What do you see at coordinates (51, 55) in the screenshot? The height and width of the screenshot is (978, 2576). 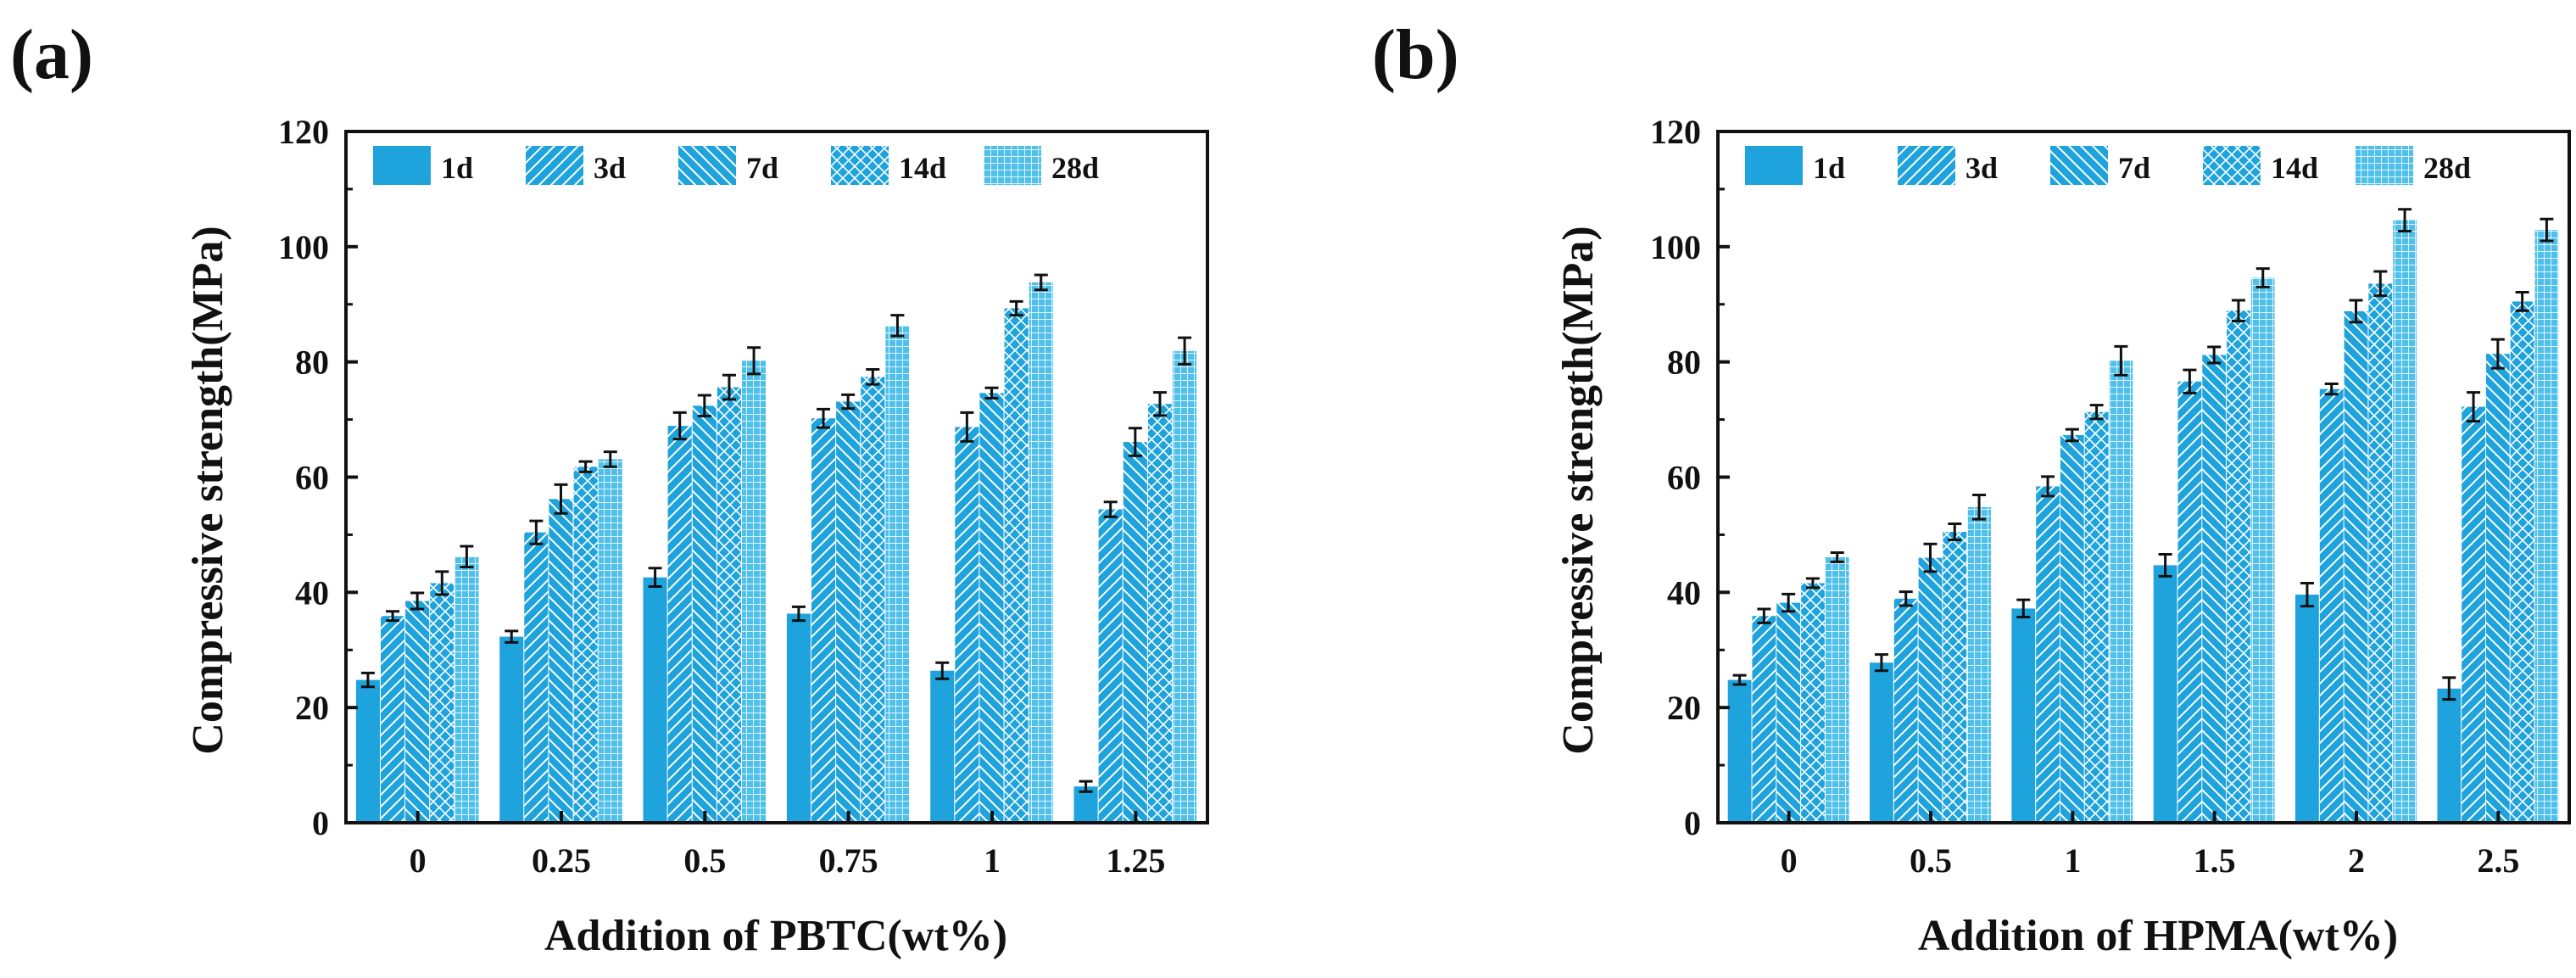 I see `panel-label-a: (a)` at bounding box center [51, 55].